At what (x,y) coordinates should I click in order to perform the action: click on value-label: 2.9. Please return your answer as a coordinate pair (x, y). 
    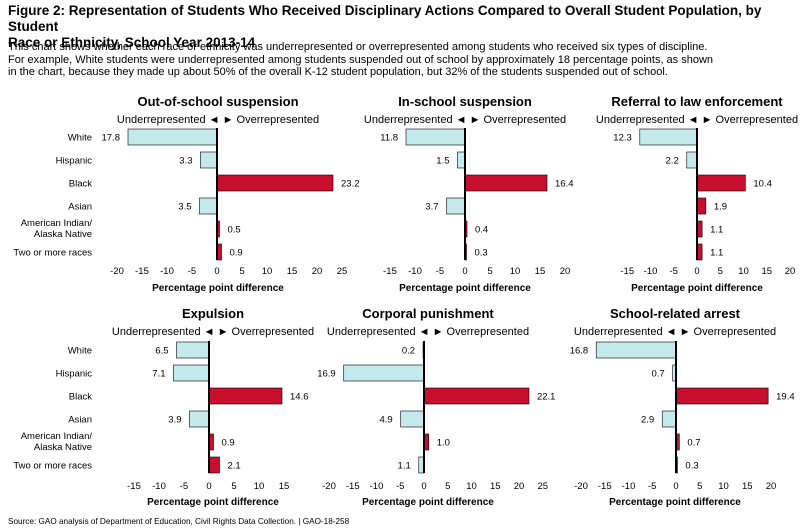
    Looking at the image, I should click on (647, 420).